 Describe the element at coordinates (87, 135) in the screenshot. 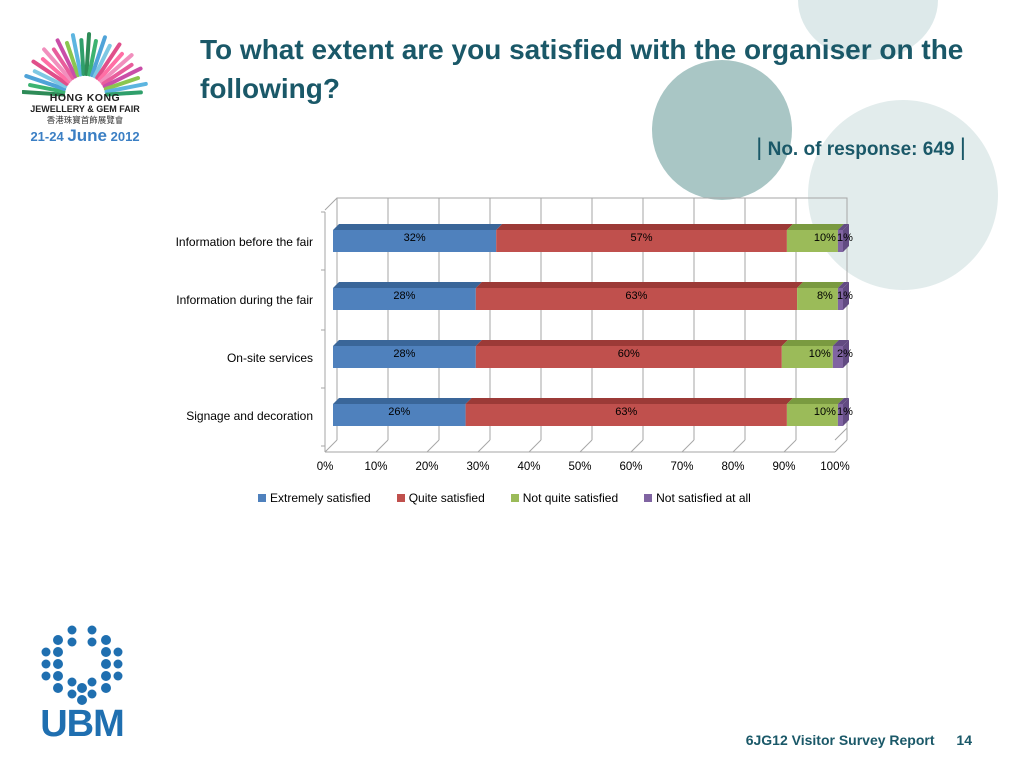

I see `fair-logo-date-month: June` at that location.